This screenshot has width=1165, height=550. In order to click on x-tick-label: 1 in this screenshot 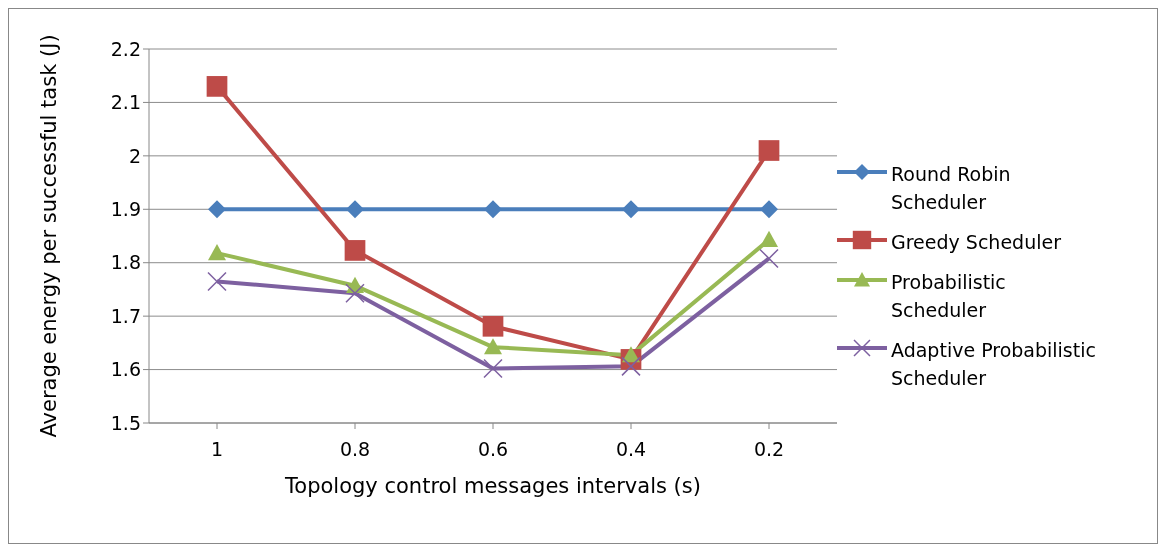, I will do `click(217, 449)`.